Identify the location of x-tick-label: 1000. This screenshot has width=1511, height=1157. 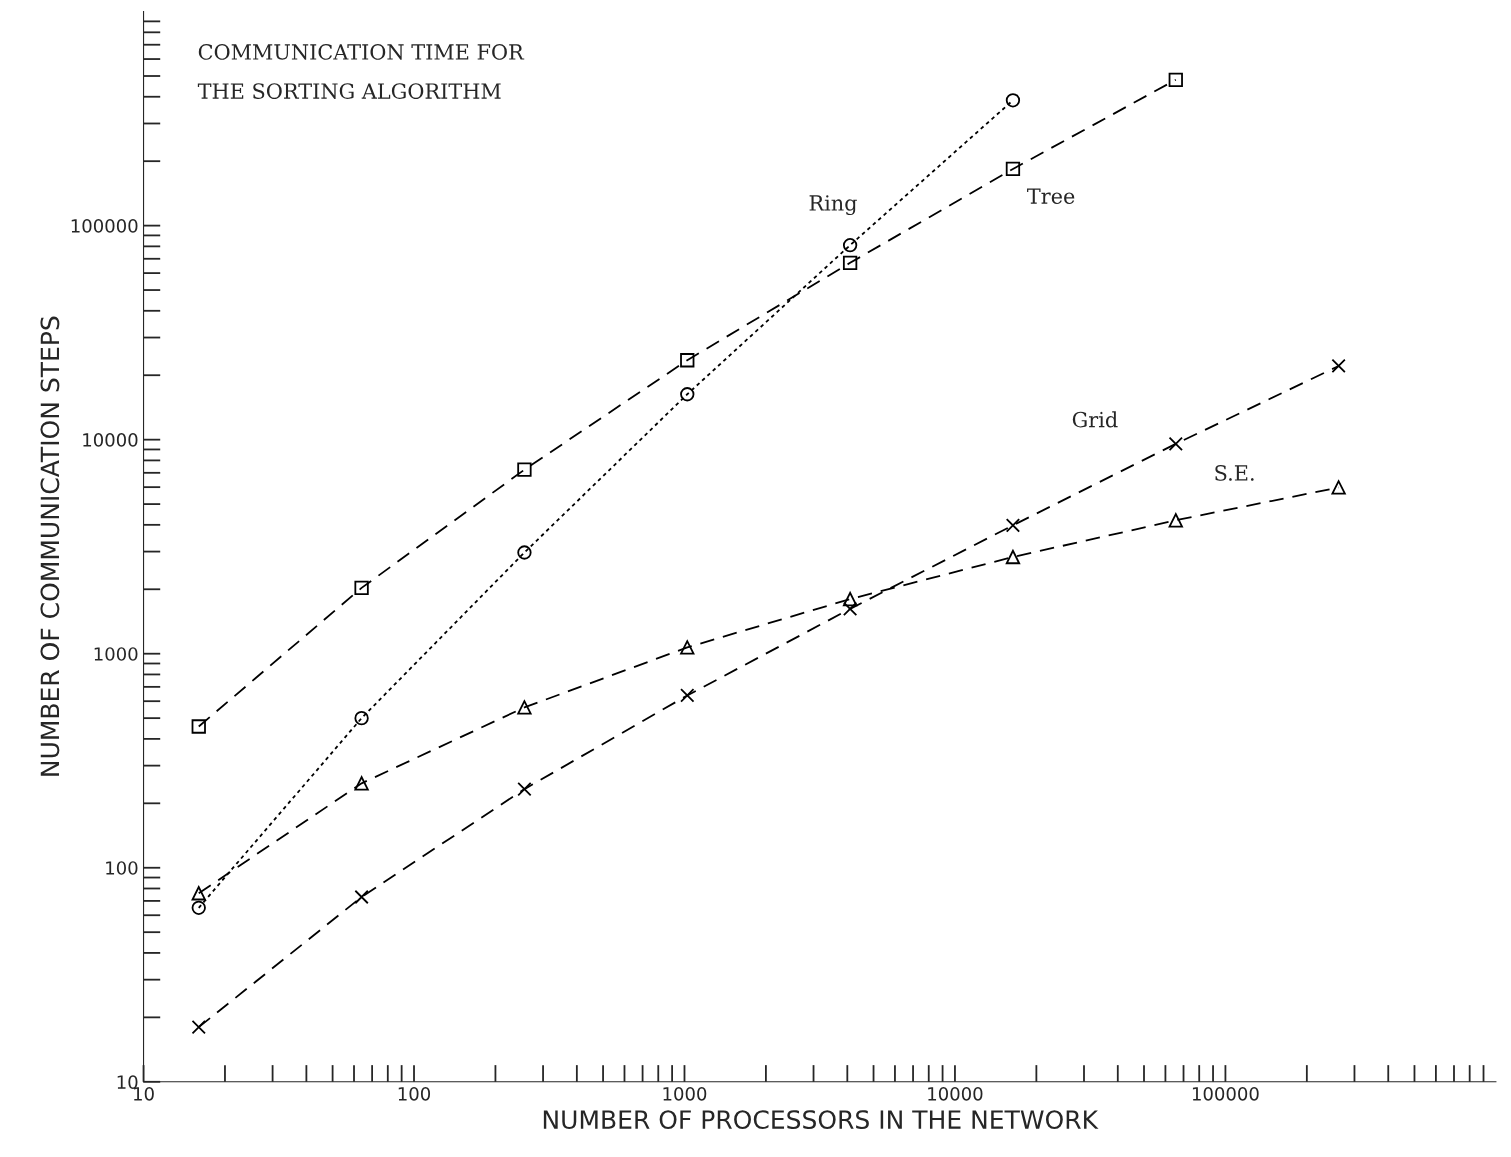
(685, 1093).